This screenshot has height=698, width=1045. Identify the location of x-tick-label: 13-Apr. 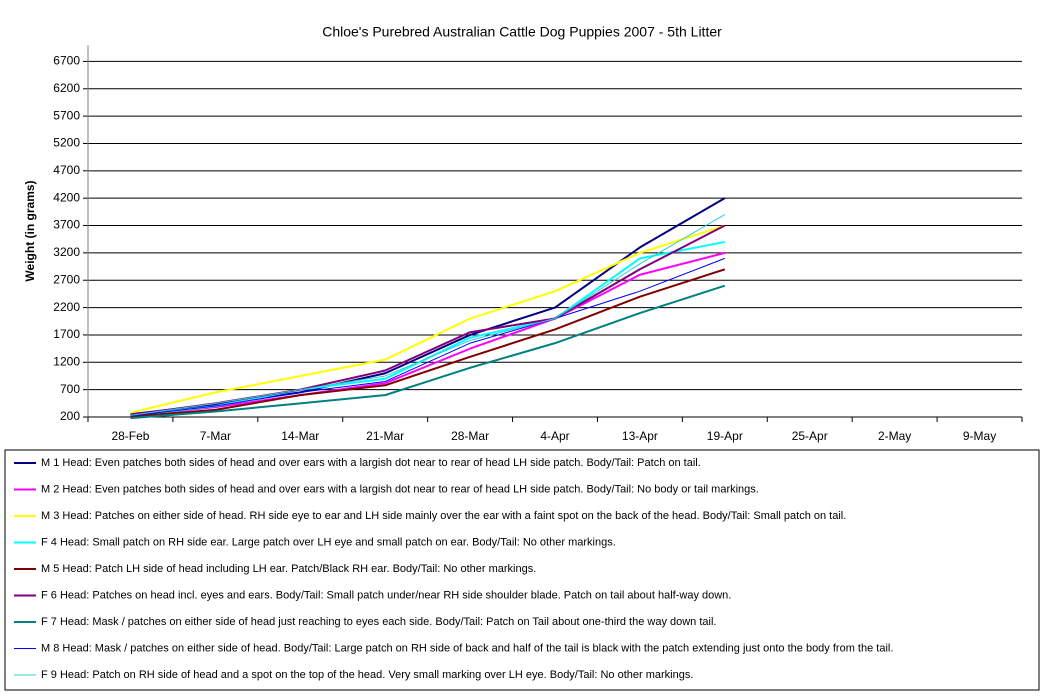
(640, 436).